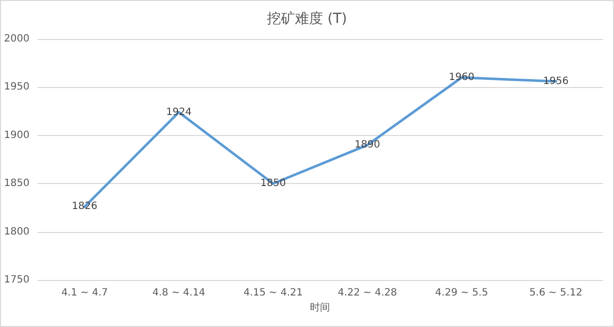 This screenshot has height=327, width=614. What do you see at coordinates (84, 293) in the screenshot?
I see `x-tick-label: 4.1 ~ 4.7` at bounding box center [84, 293].